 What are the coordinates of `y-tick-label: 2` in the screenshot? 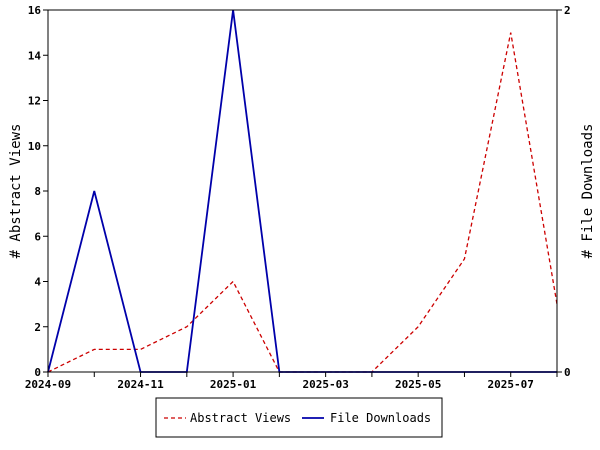 It's located at (37, 327).